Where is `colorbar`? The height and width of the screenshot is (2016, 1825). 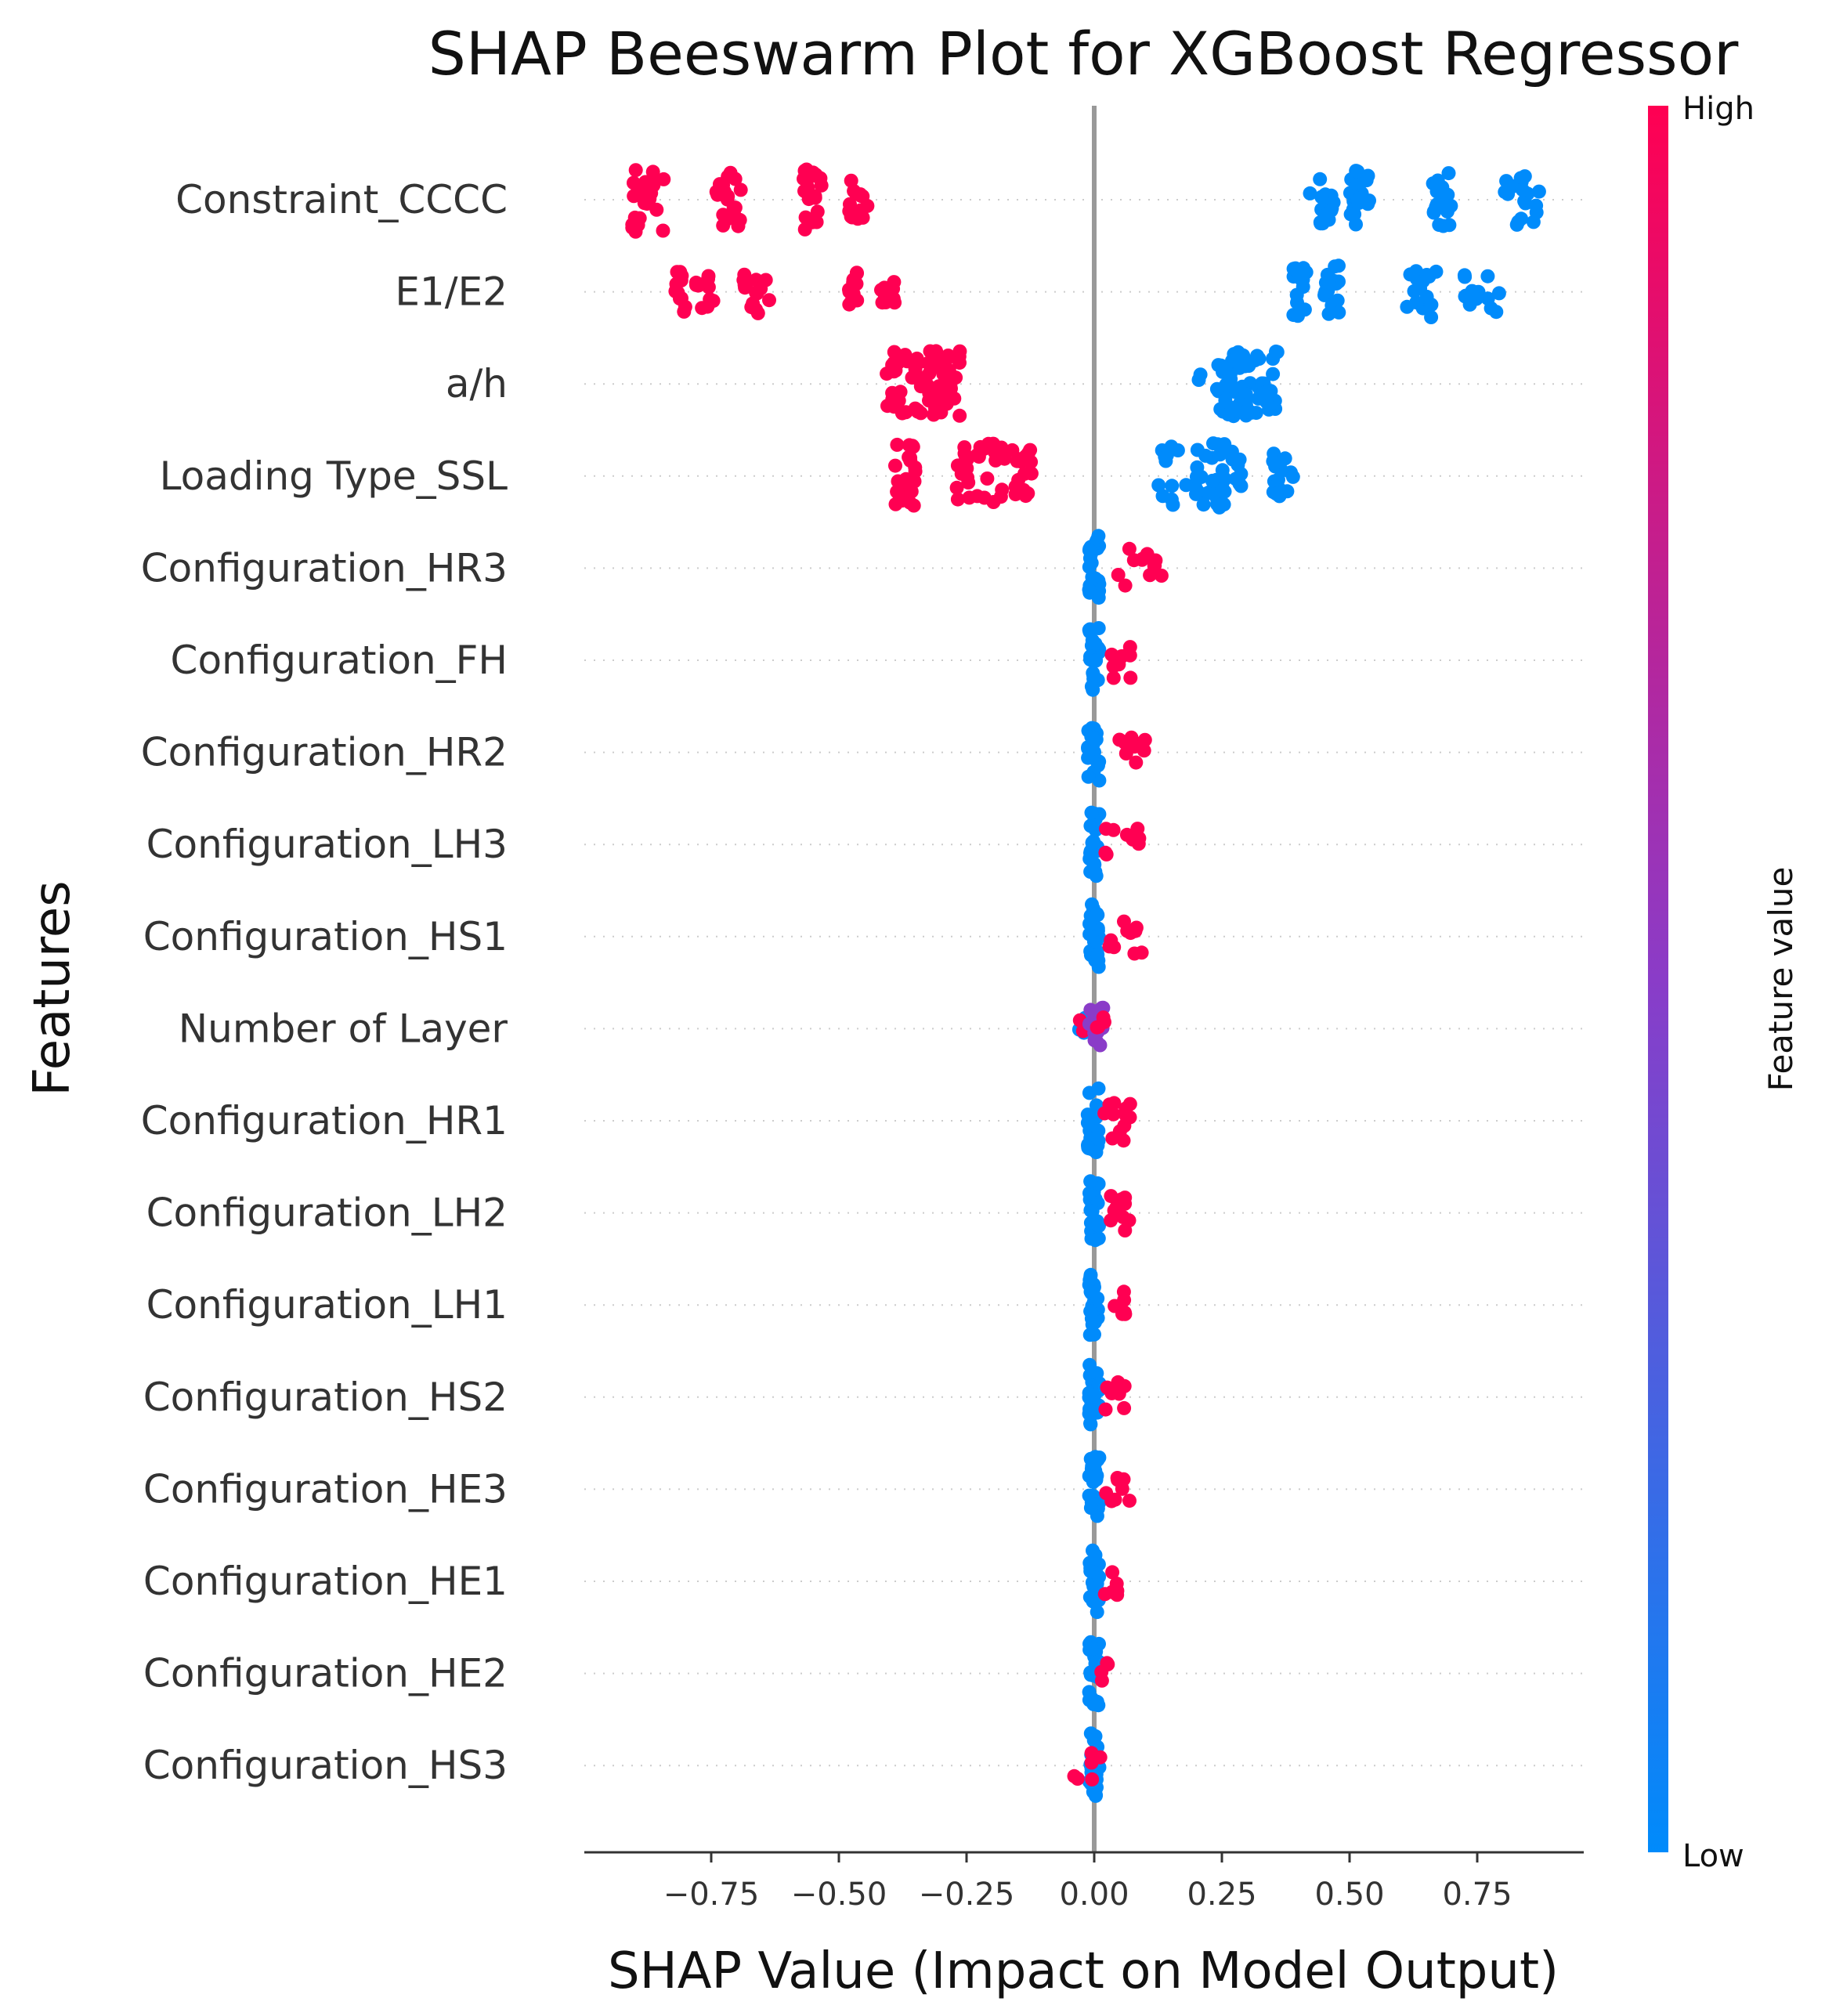
colorbar is located at coordinates (1658, 979).